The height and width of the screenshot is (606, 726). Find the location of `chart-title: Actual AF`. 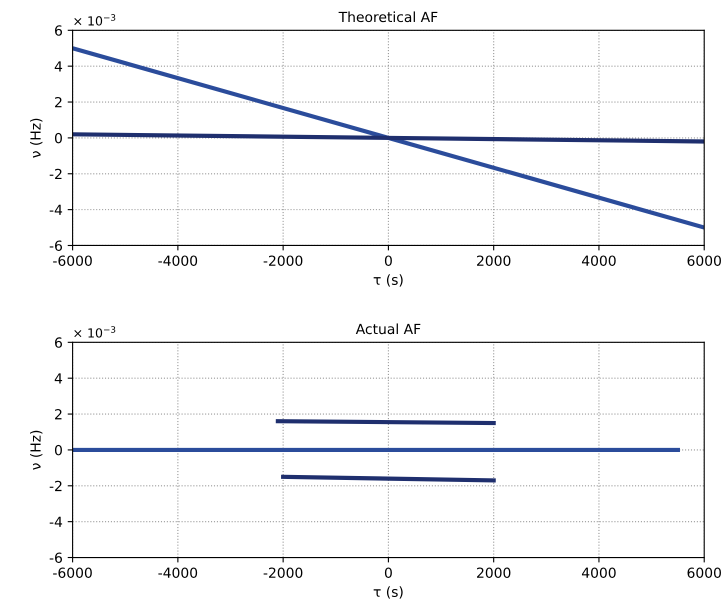

chart-title: Actual AF is located at coordinates (388, 328).